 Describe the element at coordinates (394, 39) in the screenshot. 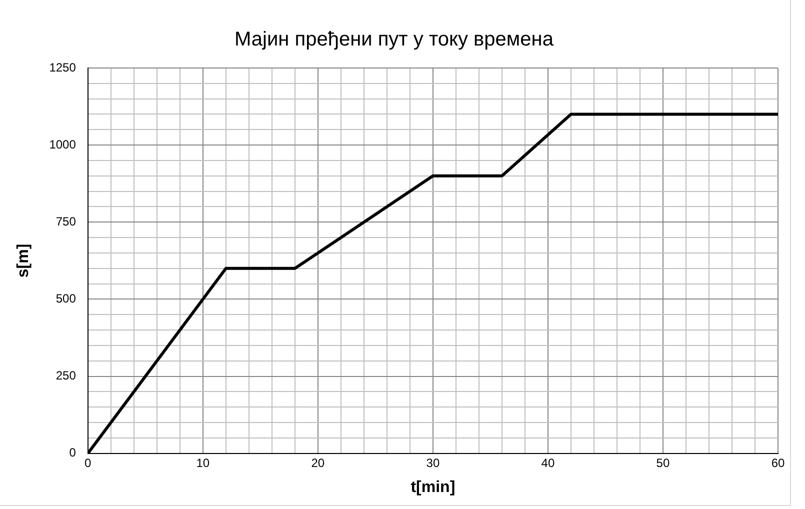

I see `chart-title: Мајин пређени пут у току времена` at that location.